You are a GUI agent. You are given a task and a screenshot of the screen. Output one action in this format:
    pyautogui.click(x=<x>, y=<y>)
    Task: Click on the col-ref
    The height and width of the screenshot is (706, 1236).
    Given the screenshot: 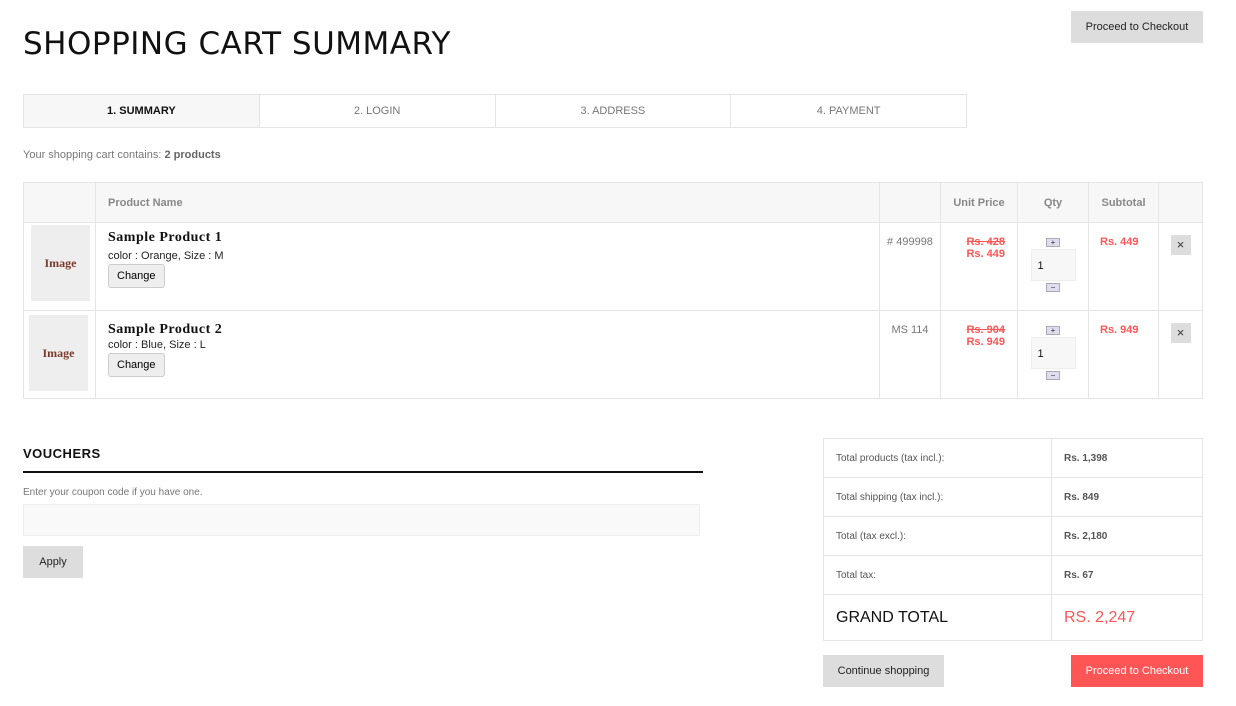 What is the action you would take?
    pyautogui.click(x=910, y=202)
    